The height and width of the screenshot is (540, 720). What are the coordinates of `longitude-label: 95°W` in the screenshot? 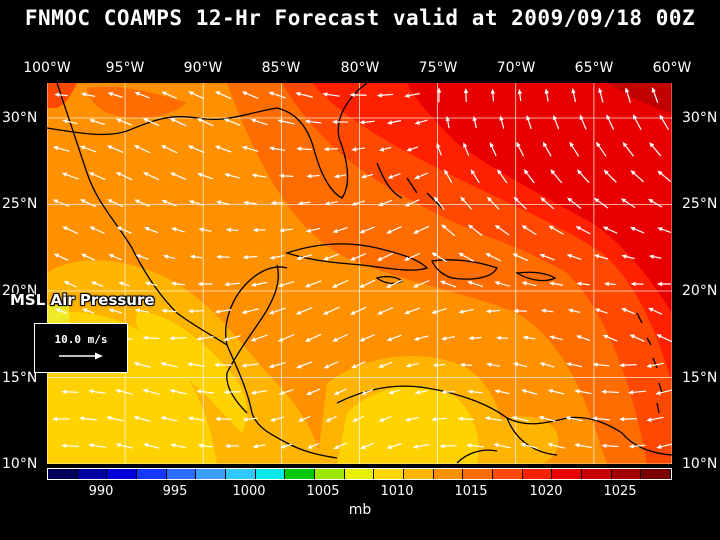 It's located at (125, 68).